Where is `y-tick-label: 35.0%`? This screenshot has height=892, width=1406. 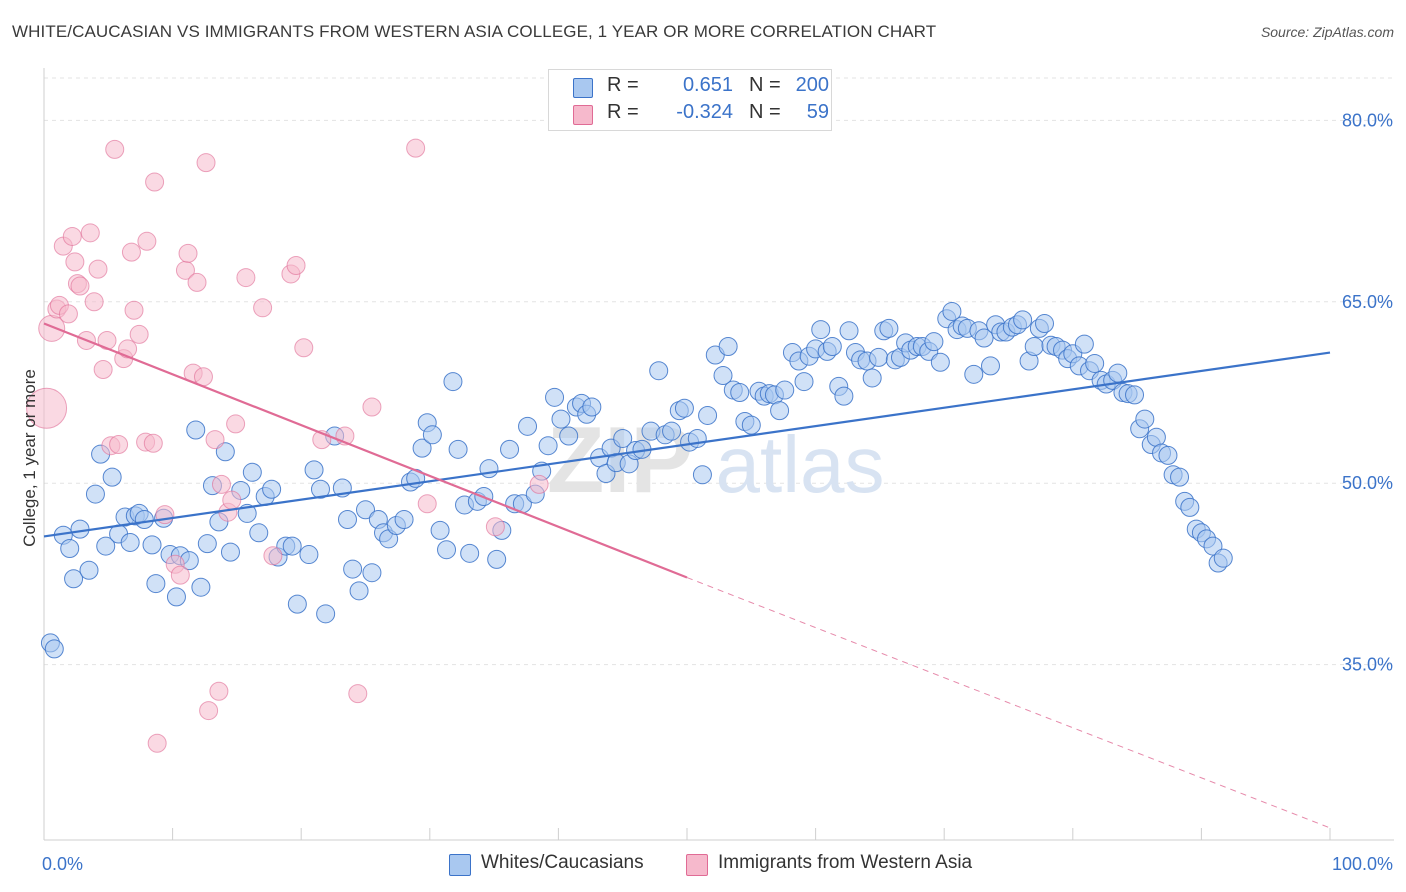 y-tick-label: 35.0% is located at coordinates (1367, 665).